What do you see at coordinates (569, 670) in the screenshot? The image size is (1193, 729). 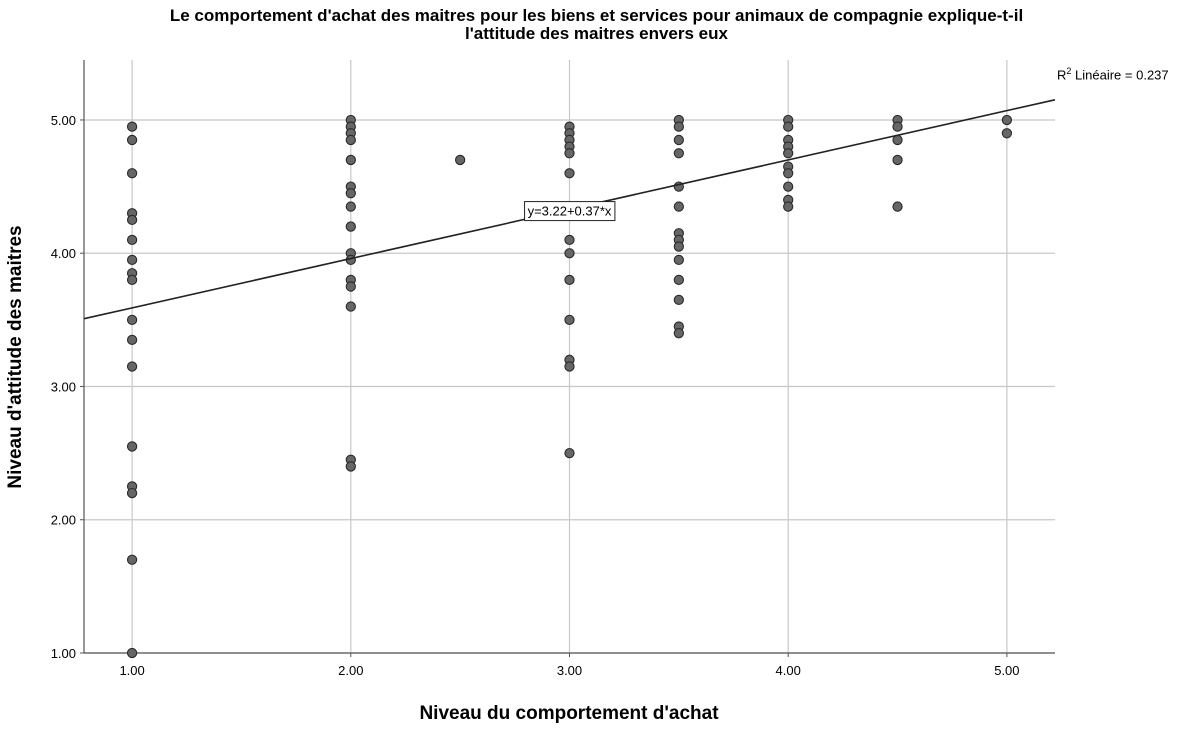 I see `x-tick-label: 3.00` at bounding box center [569, 670].